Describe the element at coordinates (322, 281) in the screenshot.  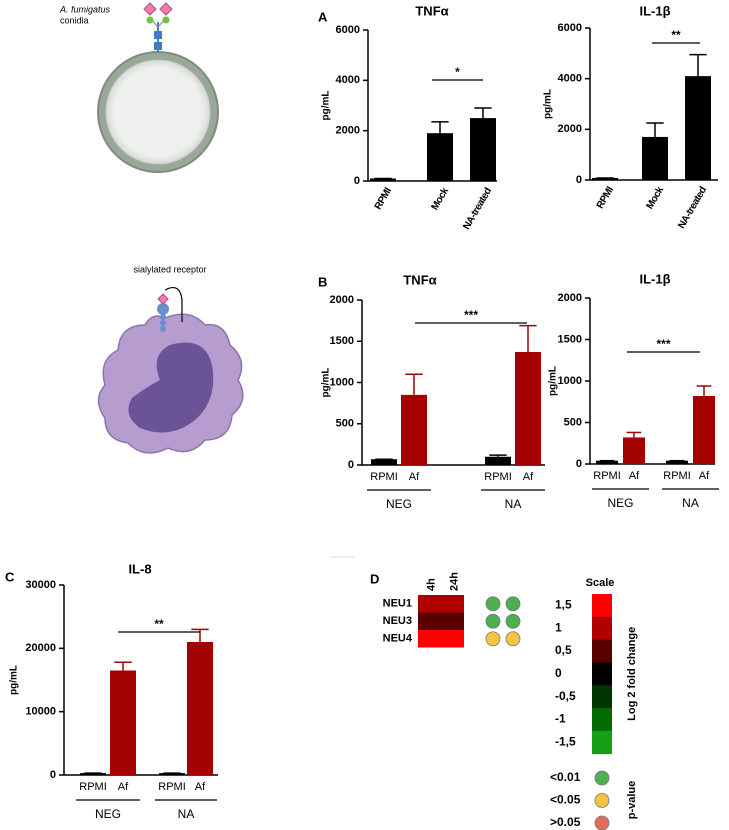
I see `panel-letter: B` at that location.